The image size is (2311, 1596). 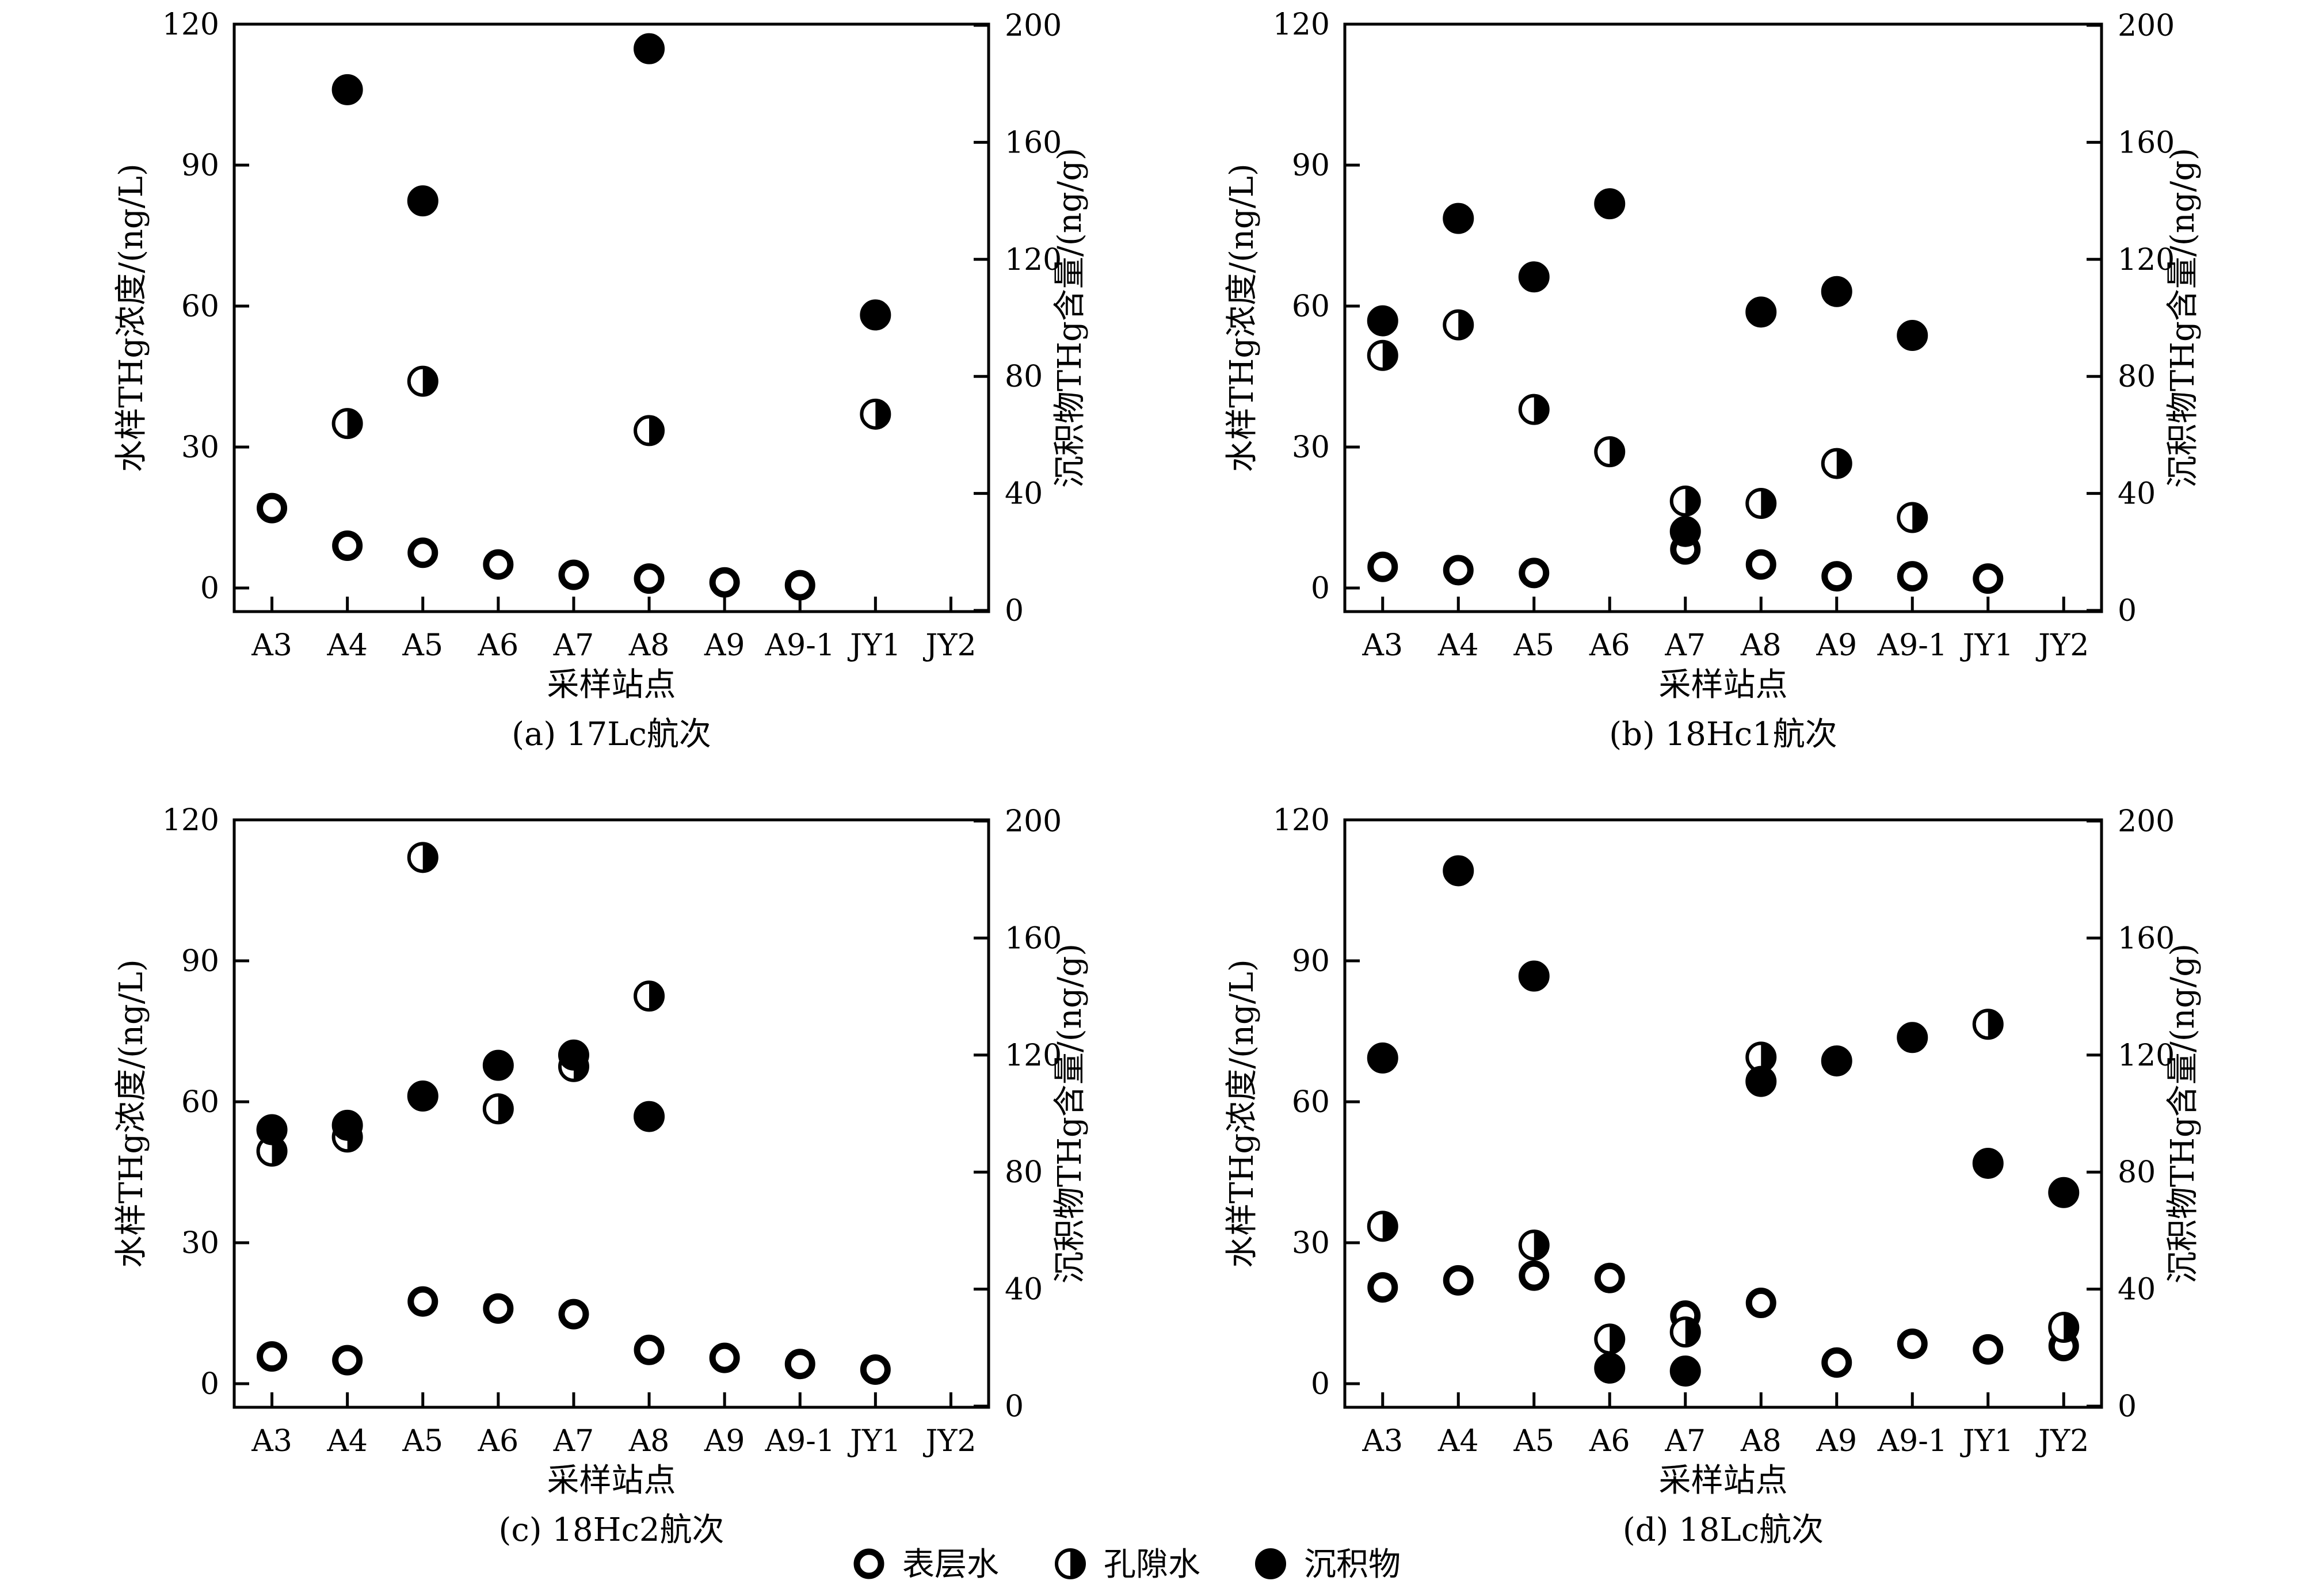 I want to click on right-tick-label: 80, so click(x=1024, y=1172).